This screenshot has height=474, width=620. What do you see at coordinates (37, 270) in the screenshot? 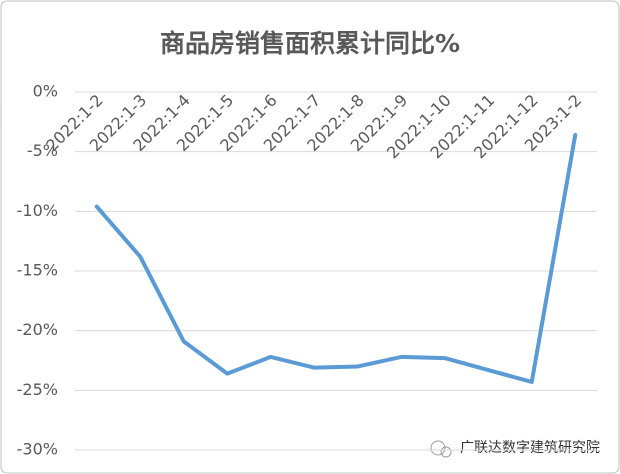
I see `y-tick-label: -15%` at bounding box center [37, 270].